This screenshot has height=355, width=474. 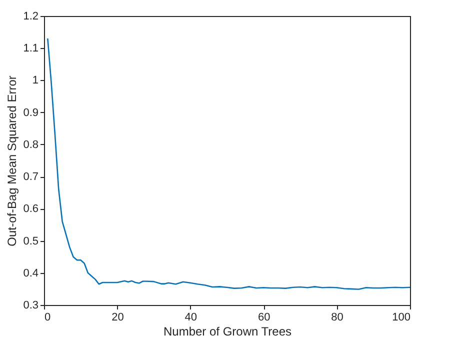 What do you see at coordinates (30, 48) in the screenshot?
I see `y-tick-label: 1.1` at bounding box center [30, 48].